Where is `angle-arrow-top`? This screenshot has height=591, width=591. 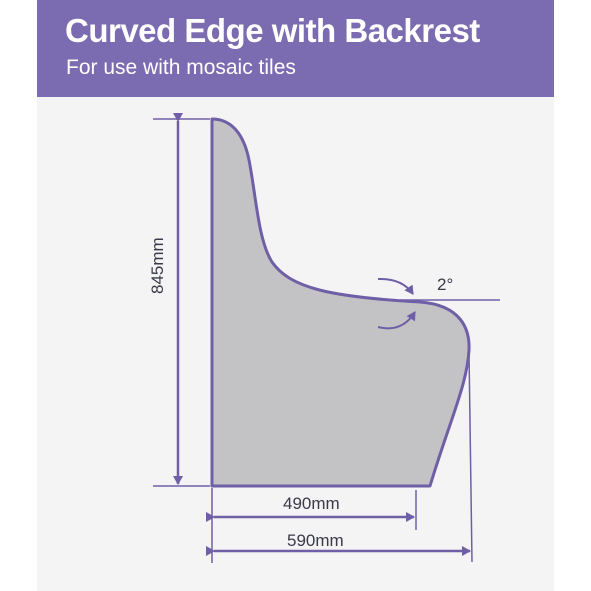
angle-arrow-top is located at coordinates (395, 286).